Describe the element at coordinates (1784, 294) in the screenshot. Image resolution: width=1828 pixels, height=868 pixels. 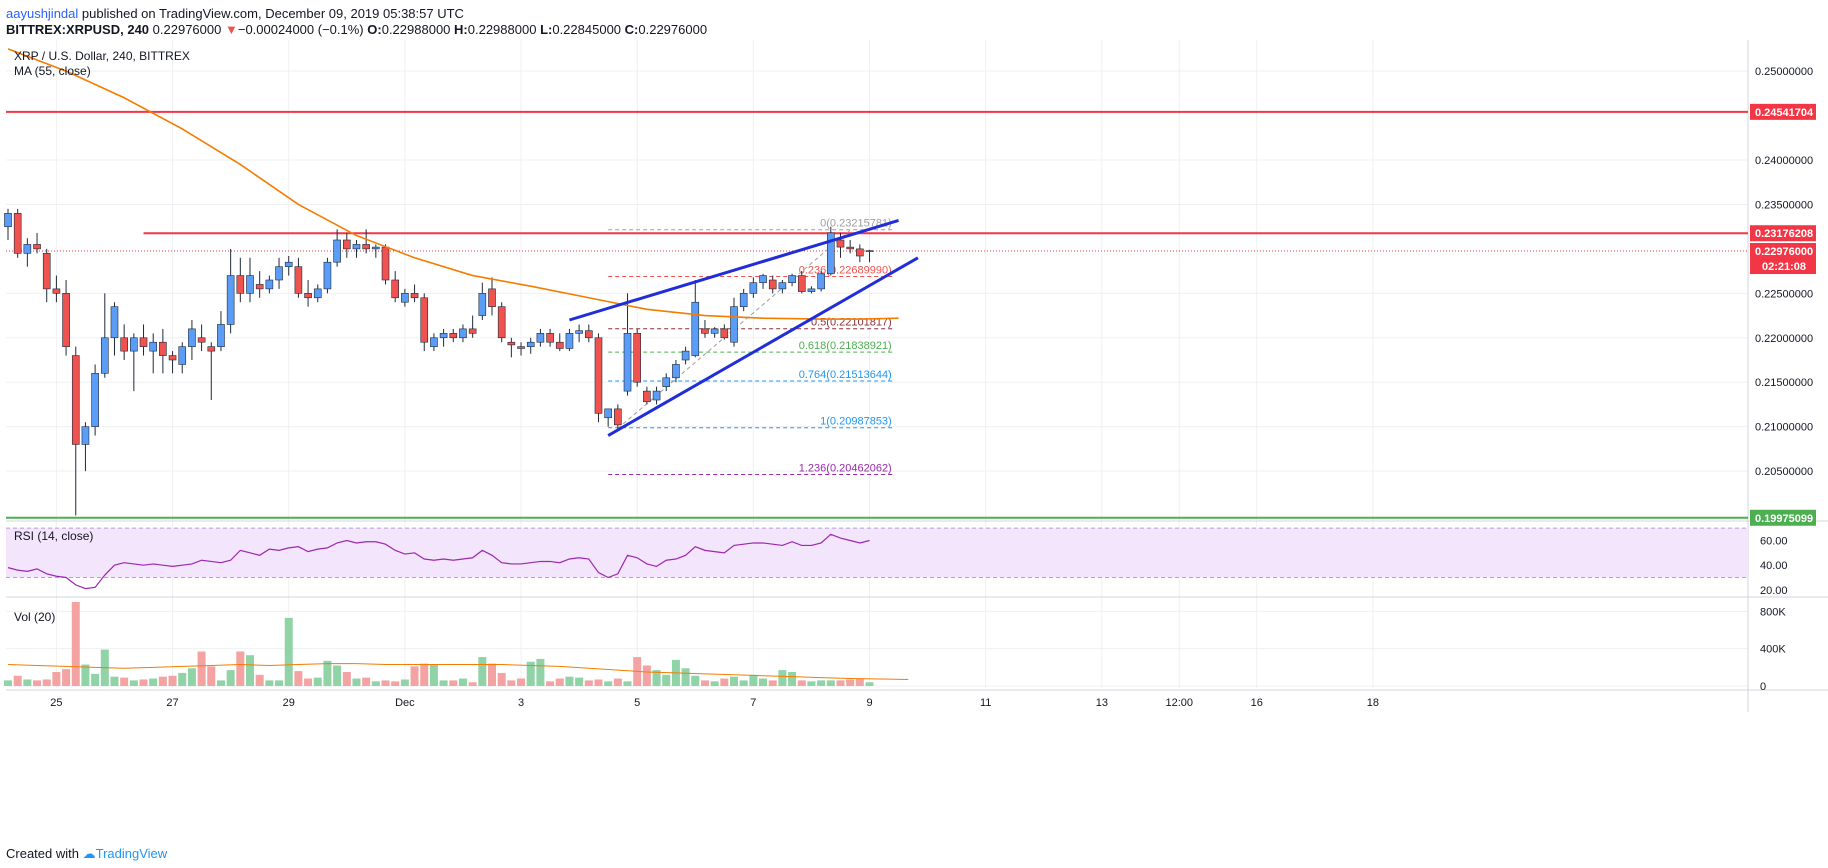
I see `y-tick-3: 0.22500000` at that location.